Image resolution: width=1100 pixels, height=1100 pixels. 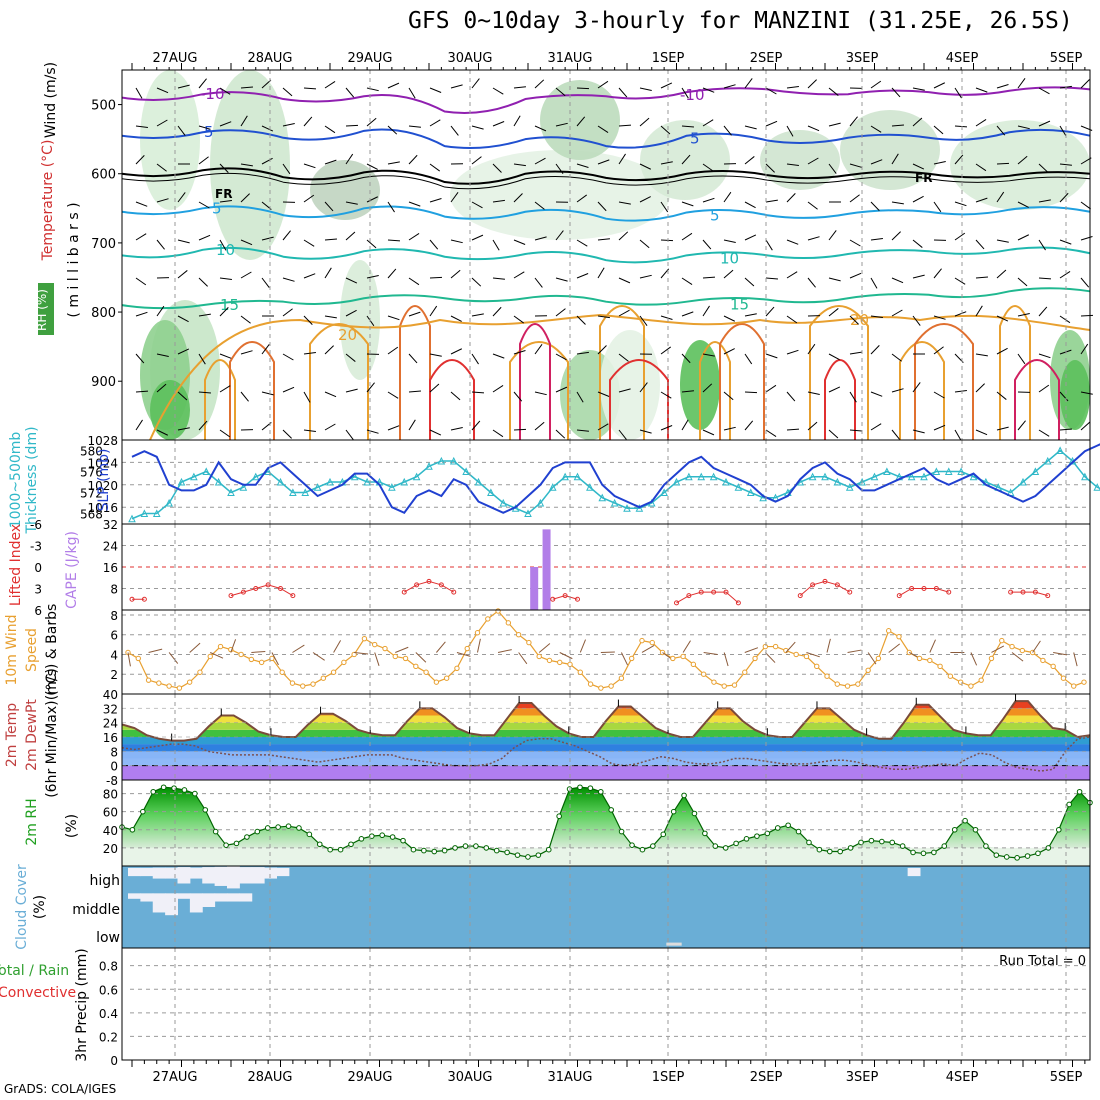 I want to click on grads-credit: GrADS: COLA/IGES, so click(x=60, y=1089).